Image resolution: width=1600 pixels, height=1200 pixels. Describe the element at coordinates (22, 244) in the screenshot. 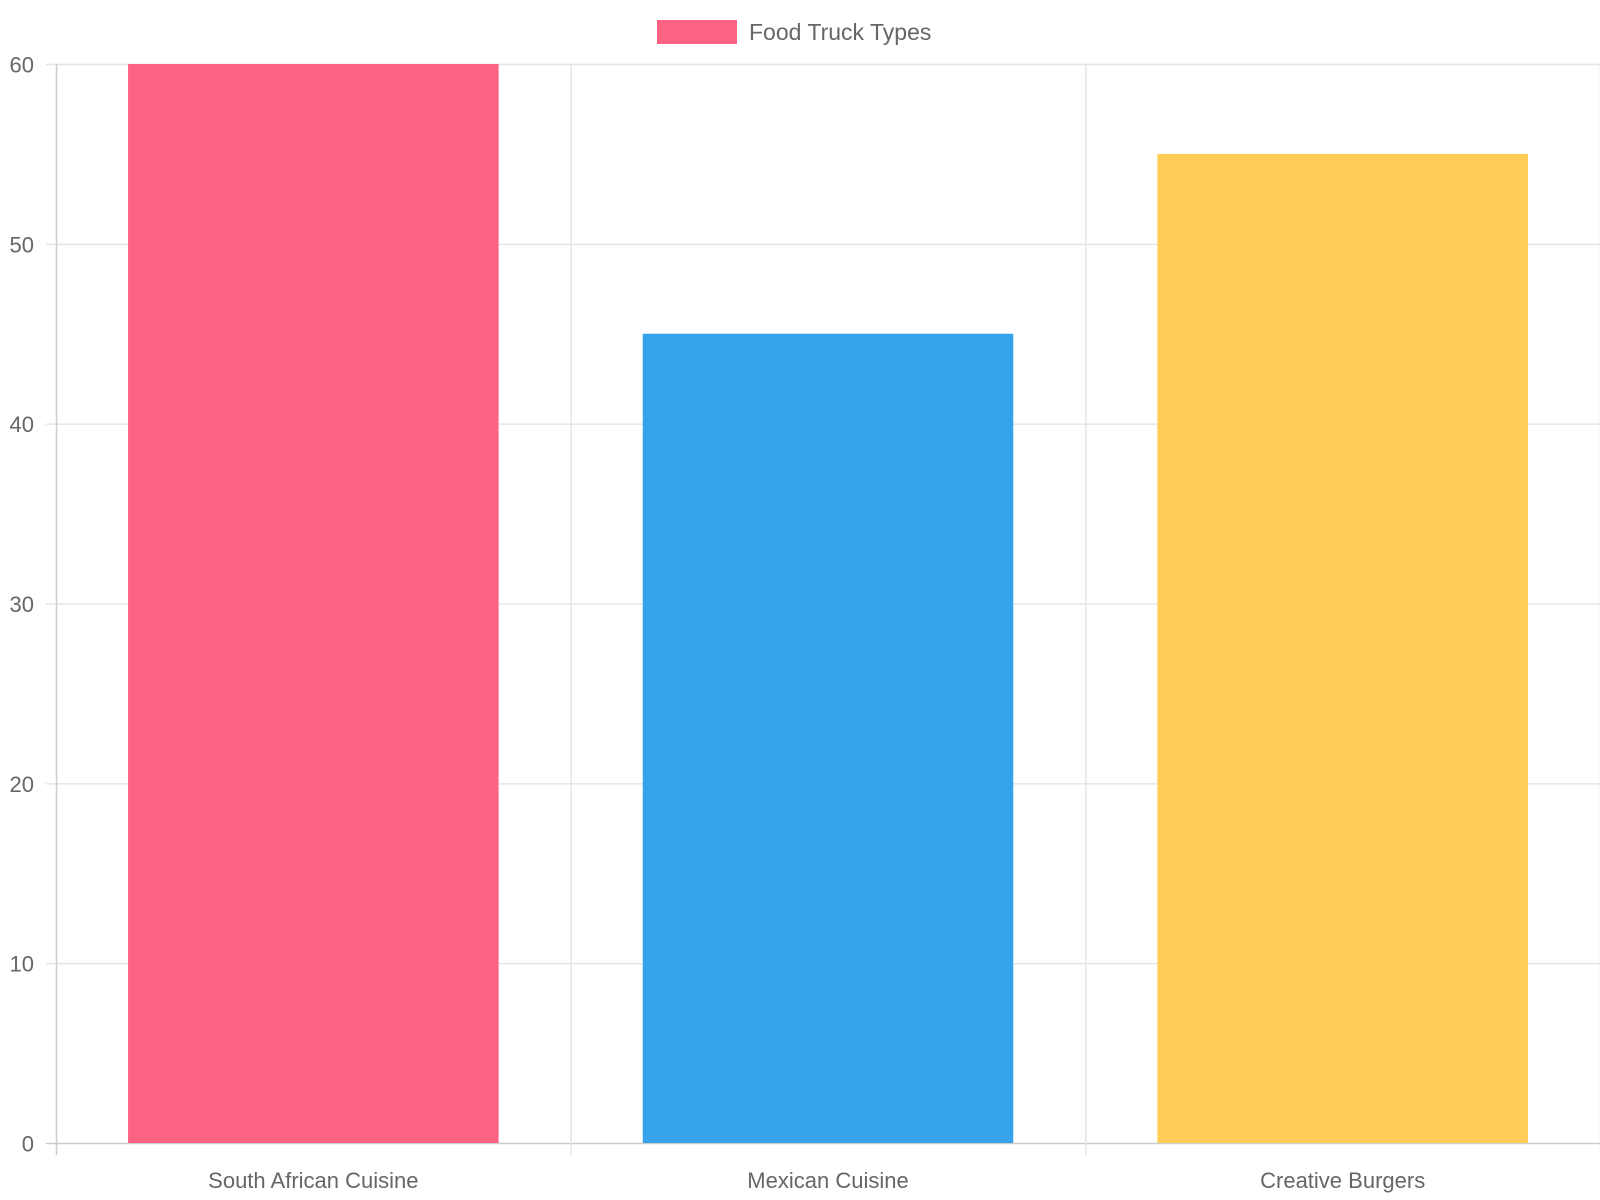

I see `y-tick-label: 50` at that location.